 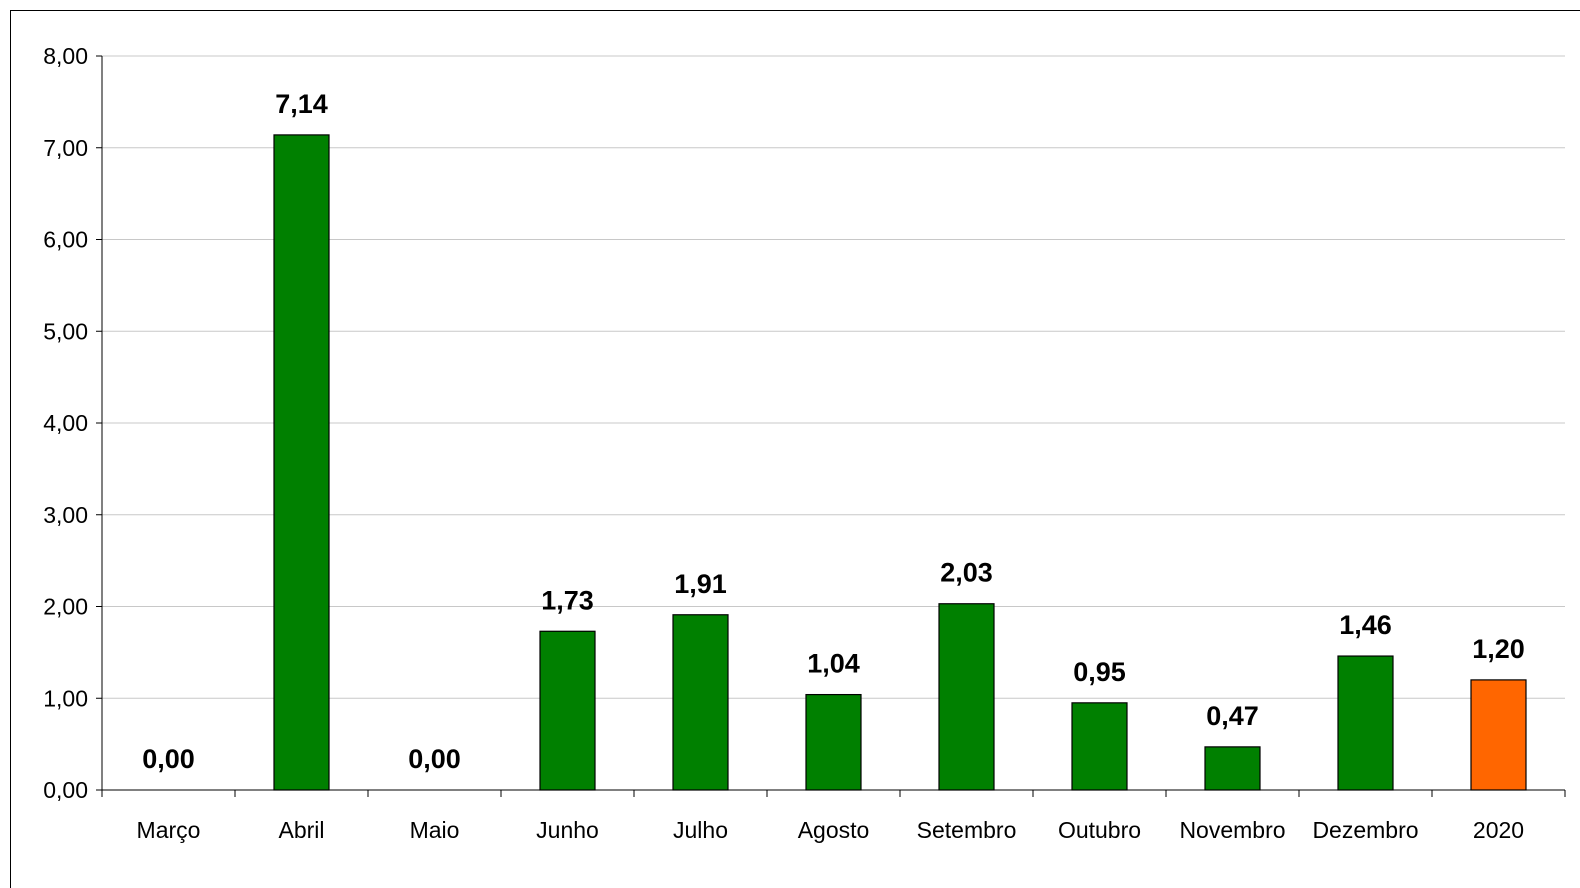 What do you see at coordinates (833, 664) in the screenshot?
I see `data-label: 1,04` at bounding box center [833, 664].